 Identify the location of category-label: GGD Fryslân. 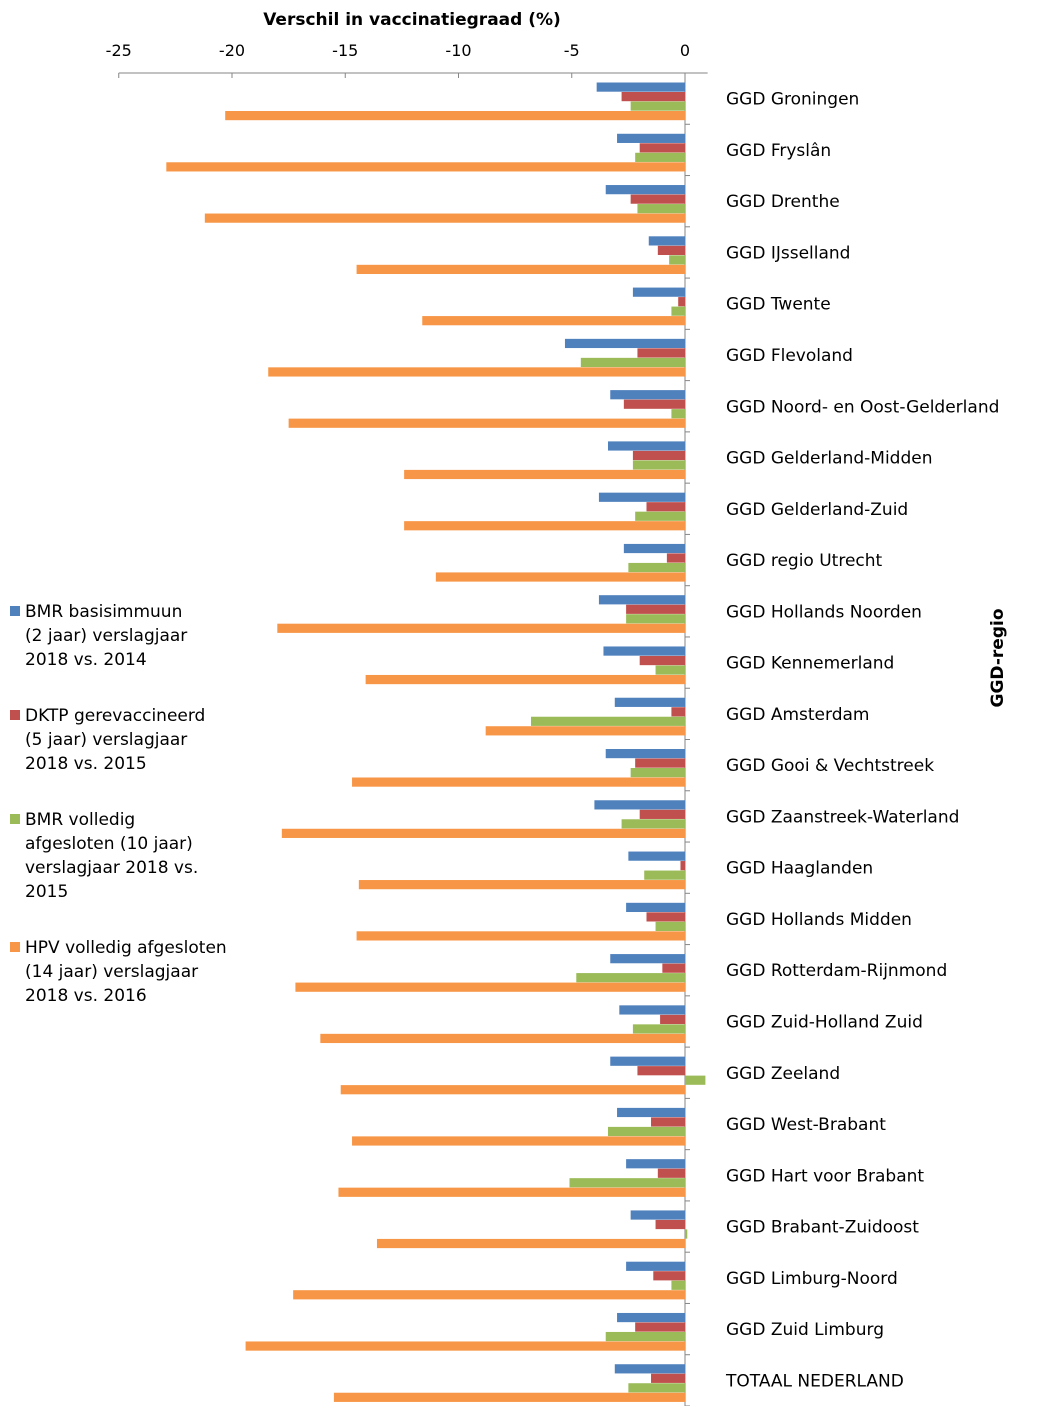
(778, 151).